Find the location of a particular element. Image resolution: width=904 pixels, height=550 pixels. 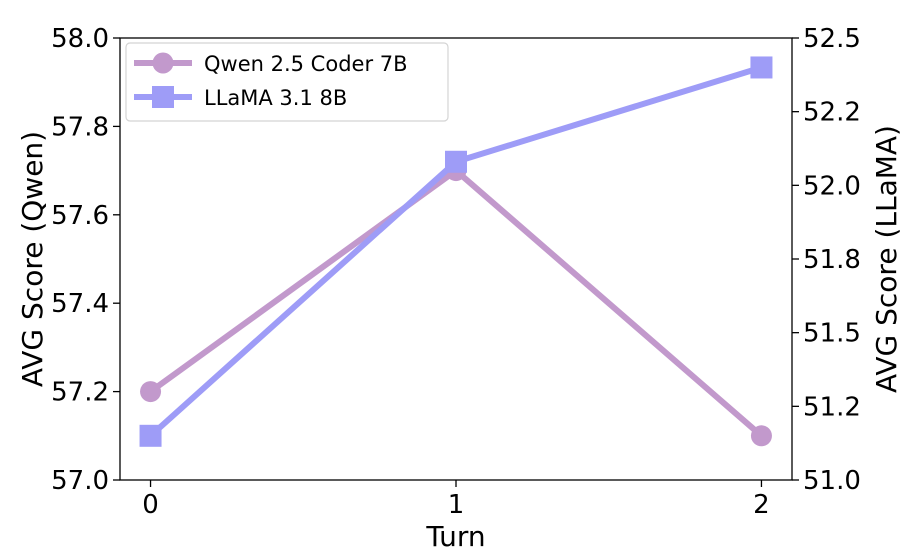

right-y-tick-label: 52.5 is located at coordinates (832, 39).